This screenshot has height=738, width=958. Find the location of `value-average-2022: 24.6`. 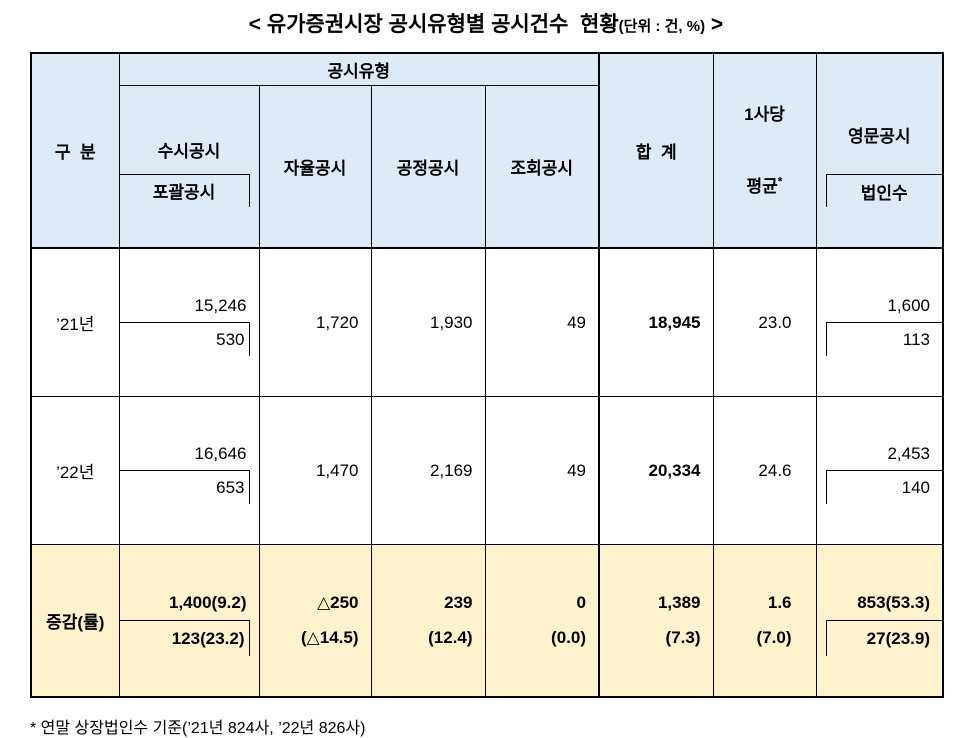

value-average-2022: 24.6 is located at coordinates (764, 470).